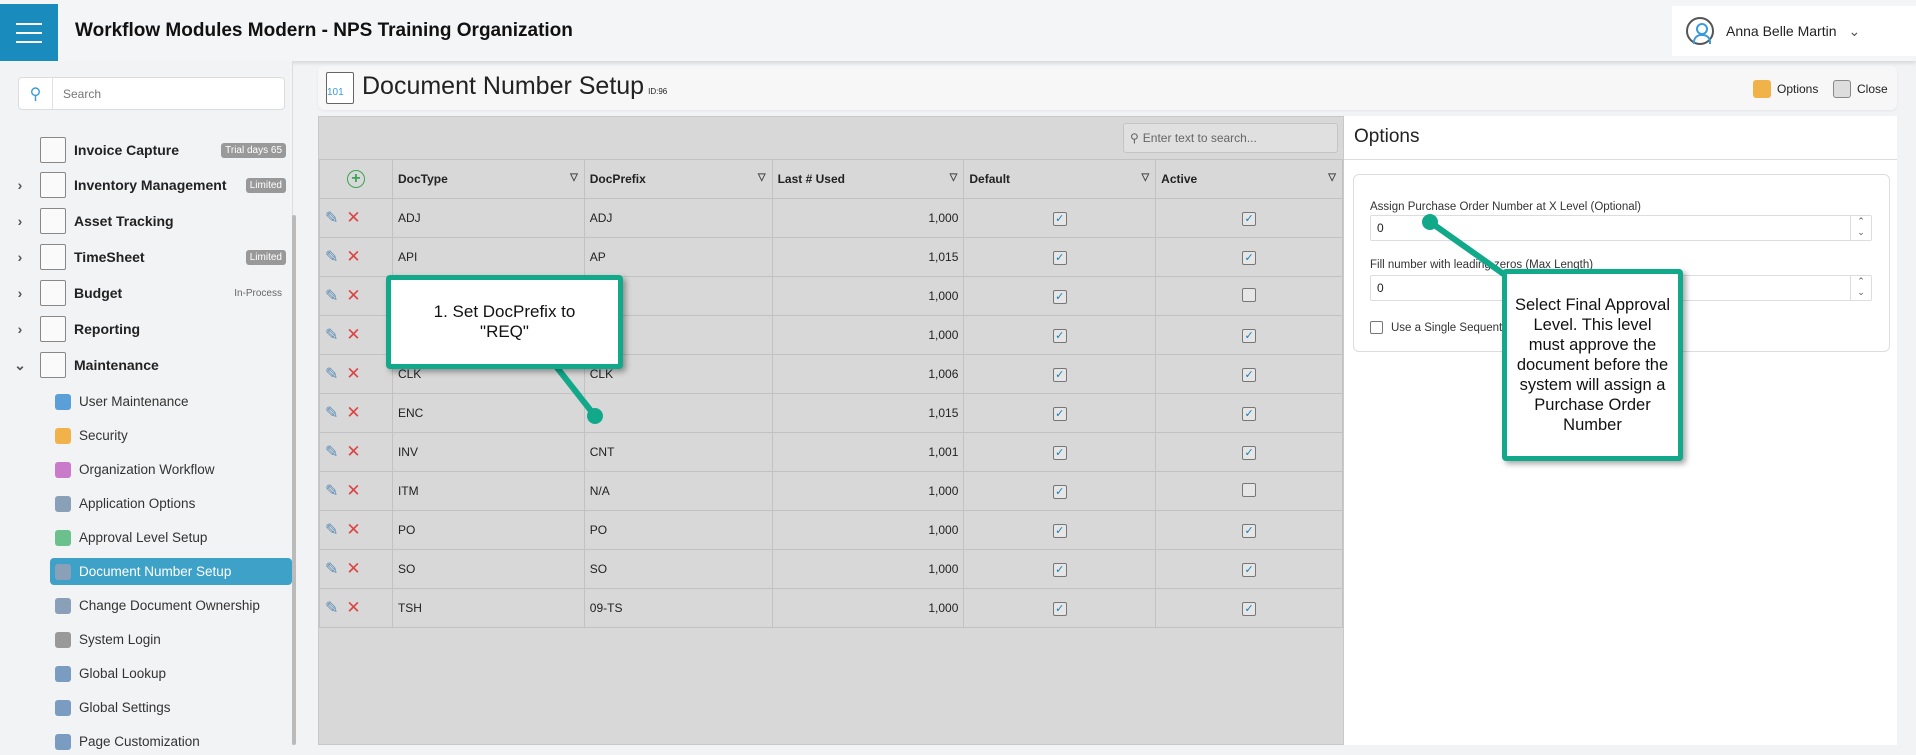  I want to click on column-header: DocType ▽, so click(488, 179).